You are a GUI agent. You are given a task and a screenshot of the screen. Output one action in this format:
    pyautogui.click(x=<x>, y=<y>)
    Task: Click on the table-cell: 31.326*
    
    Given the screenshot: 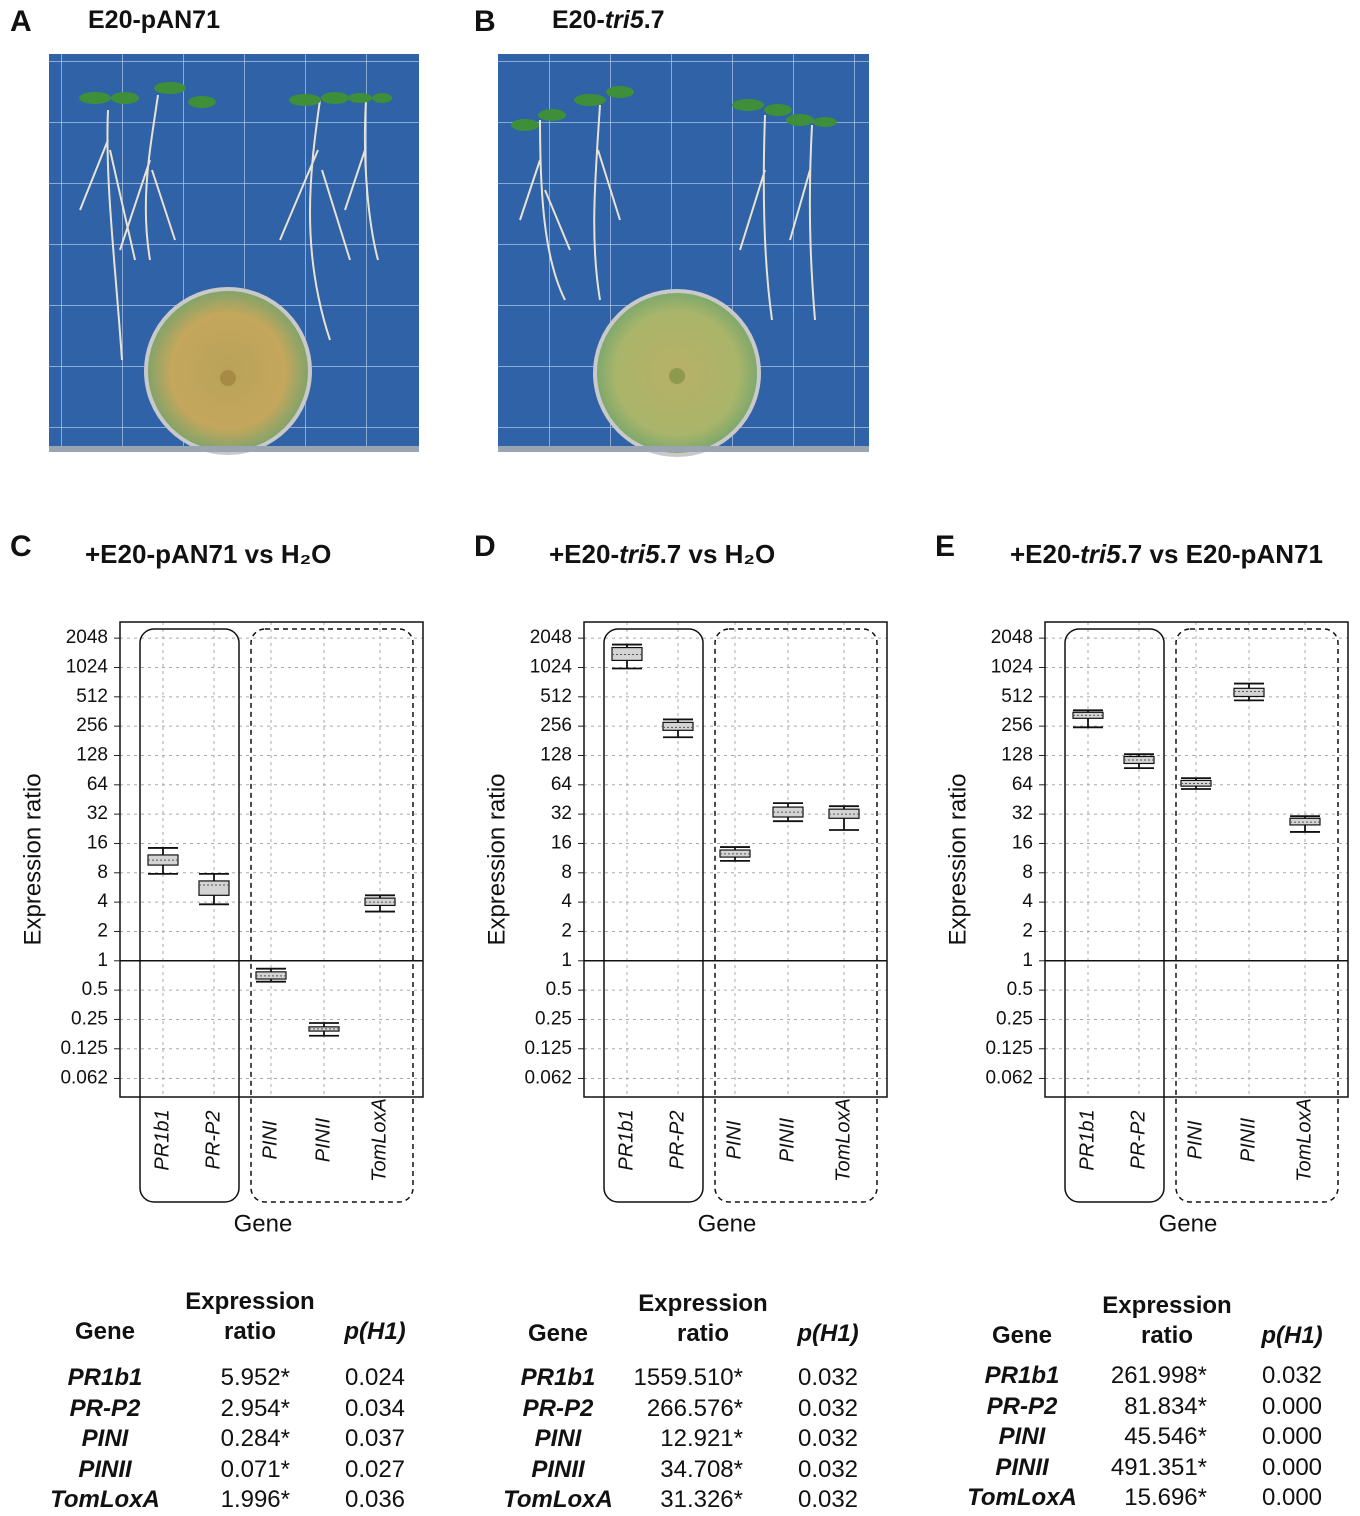 What is the action you would take?
    pyautogui.click(x=701, y=1499)
    